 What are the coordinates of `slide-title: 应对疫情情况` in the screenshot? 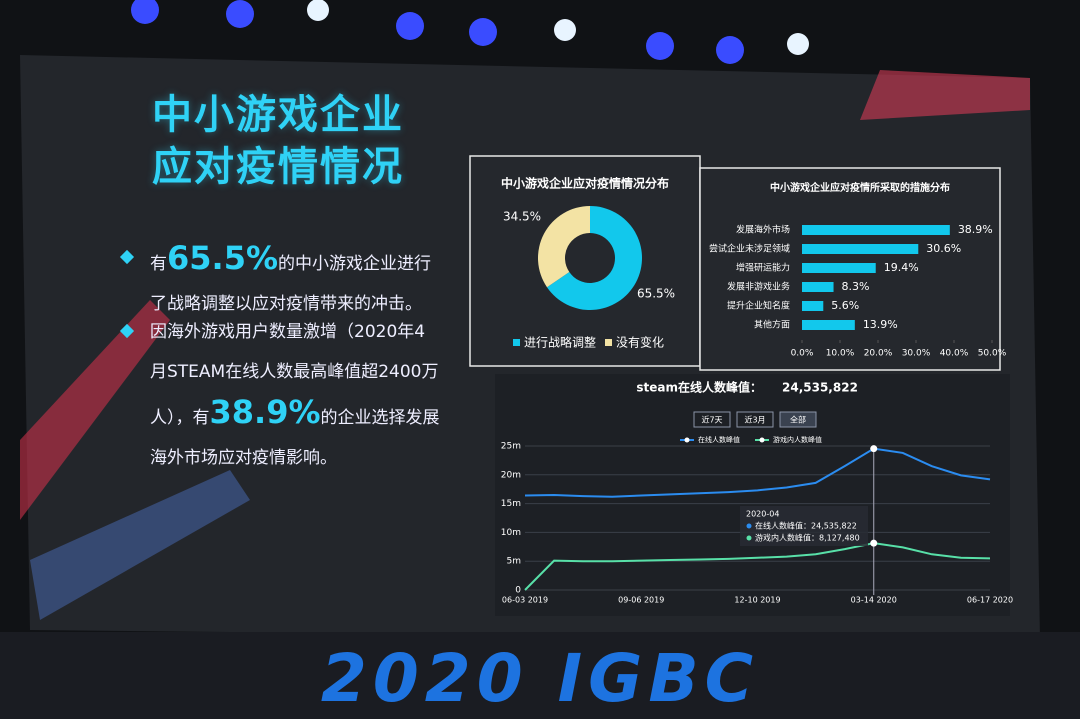 It's located at (278, 167).